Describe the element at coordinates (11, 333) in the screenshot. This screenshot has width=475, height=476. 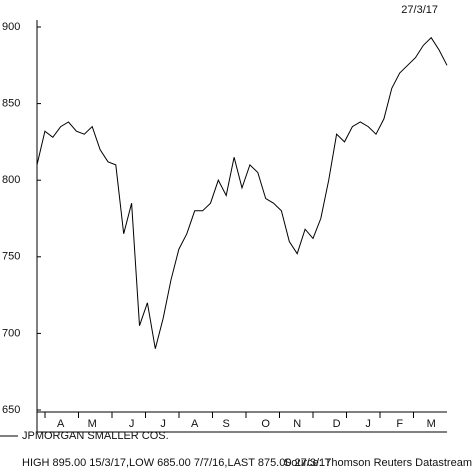
I see `y-tick-label: 700` at that location.